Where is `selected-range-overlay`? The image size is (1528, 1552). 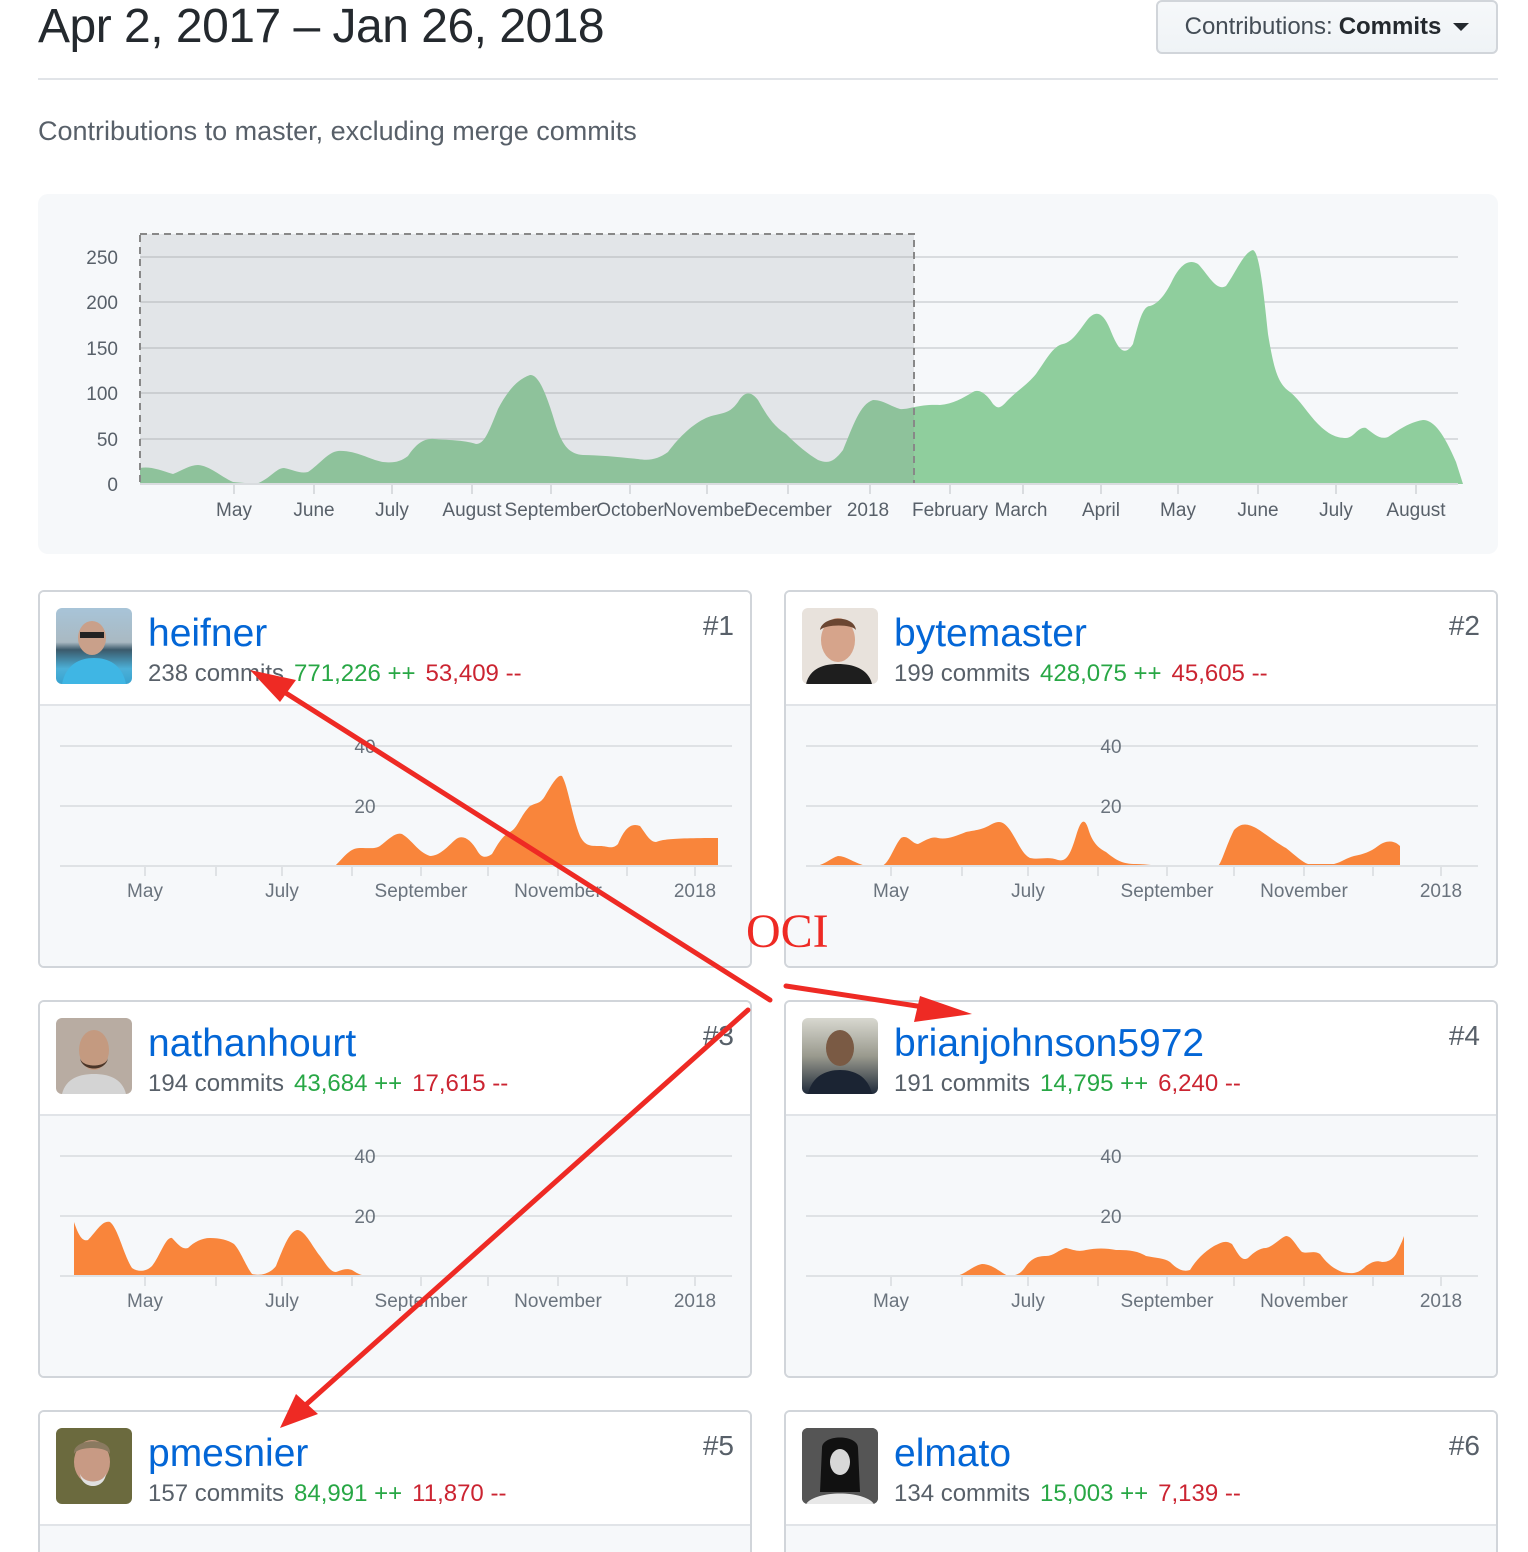
selected-range-overlay is located at coordinates (527, 359).